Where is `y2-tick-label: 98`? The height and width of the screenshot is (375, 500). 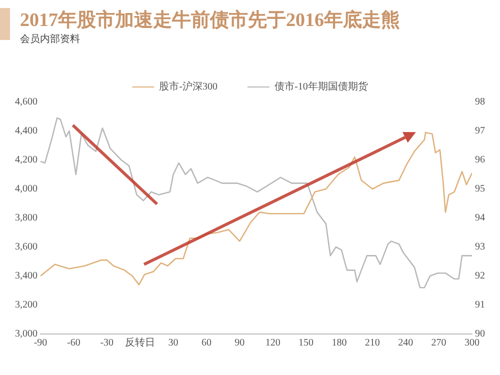
y2-tick-label: 98 is located at coordinates (480, 102).